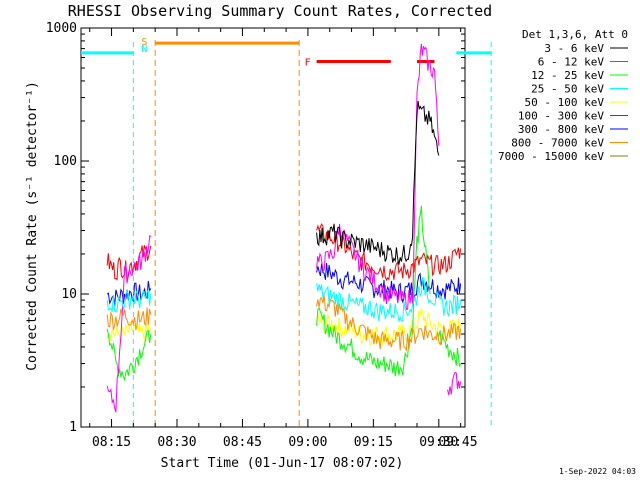 The image size is (640, 484). Describe the element at coordinates (571, 62) in the screenshot. I see `legend-label: 6 - 12 keV` at that location.